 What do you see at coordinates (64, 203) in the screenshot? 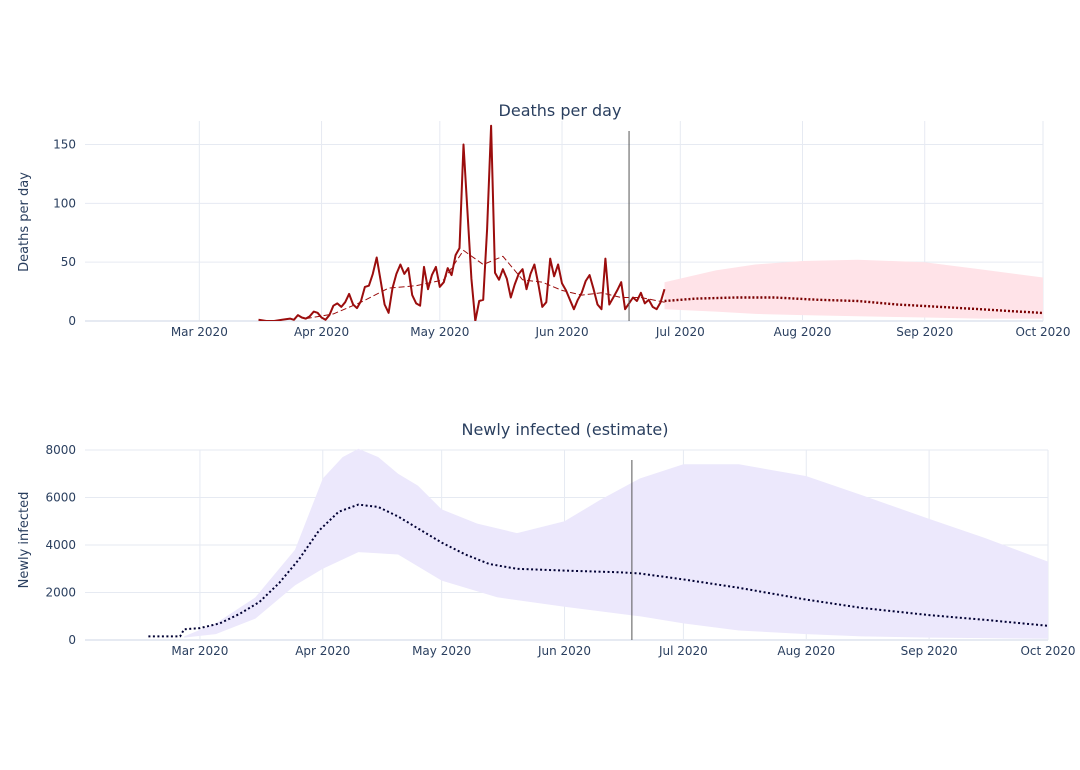
I see `y-tick-label: 100` at bounding box center [64, 203].